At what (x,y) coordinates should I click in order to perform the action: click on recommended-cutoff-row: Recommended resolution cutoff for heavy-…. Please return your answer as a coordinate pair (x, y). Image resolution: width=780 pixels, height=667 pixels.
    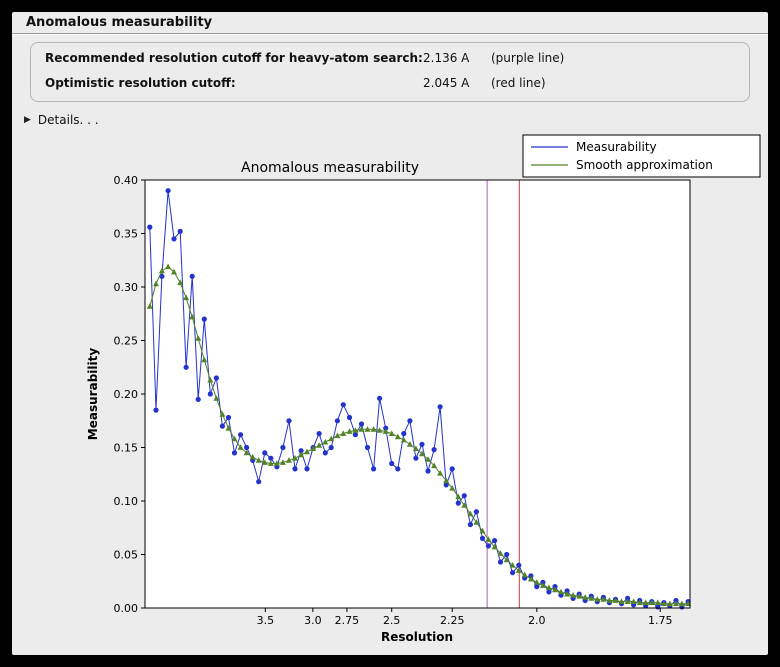
    Looking at the image, I should click on (390, 59).